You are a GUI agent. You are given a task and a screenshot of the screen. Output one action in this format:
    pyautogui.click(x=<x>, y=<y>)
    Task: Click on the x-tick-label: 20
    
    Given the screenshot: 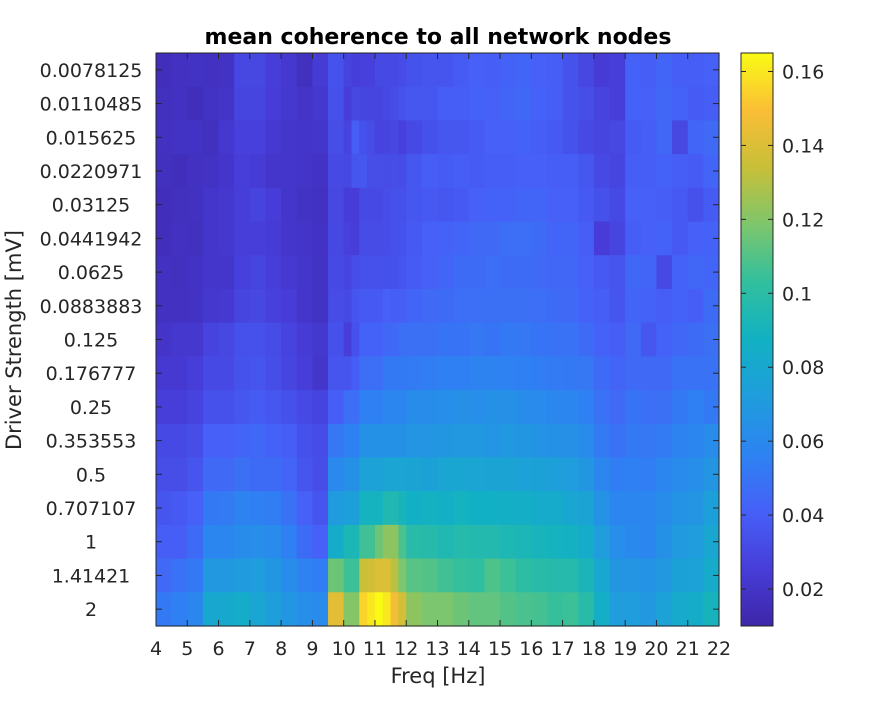 What is the action you would take?
    pyautogui.click(x=656, y=649)
    